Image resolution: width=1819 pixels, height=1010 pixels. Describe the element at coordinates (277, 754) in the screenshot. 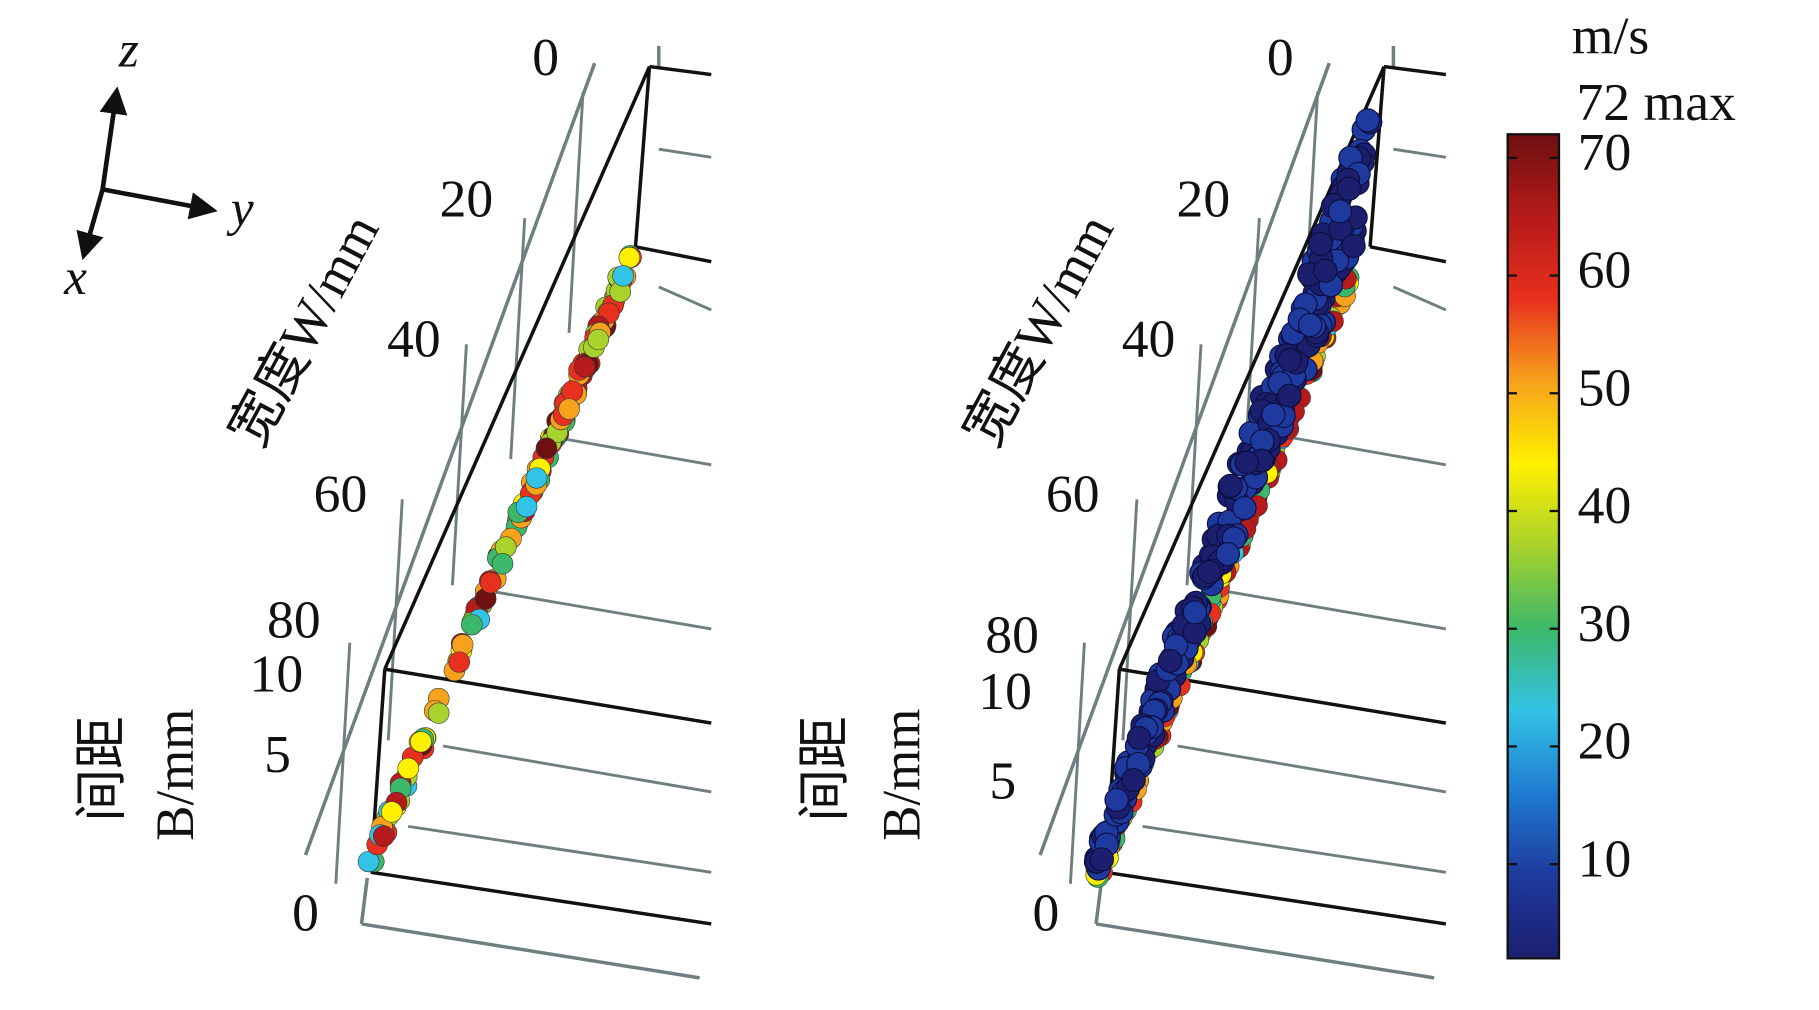

I see `b-tick-label: 5` at that location.